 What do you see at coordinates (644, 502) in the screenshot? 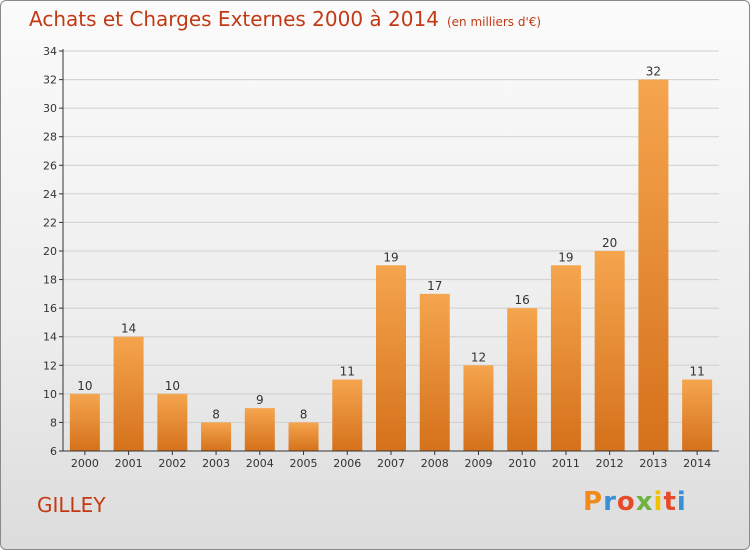
I see `logo-letter: x` at bounding box center [644, 502].